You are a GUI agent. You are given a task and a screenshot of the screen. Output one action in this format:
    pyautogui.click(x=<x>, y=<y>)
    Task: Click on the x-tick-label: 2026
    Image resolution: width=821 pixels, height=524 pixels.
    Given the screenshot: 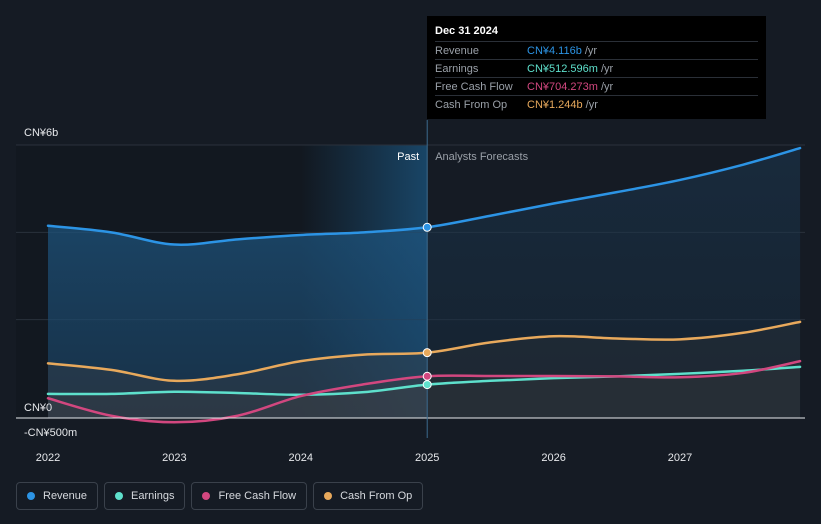 What is the action you would take?
    pyautogui.click(x=553, y=458)
    